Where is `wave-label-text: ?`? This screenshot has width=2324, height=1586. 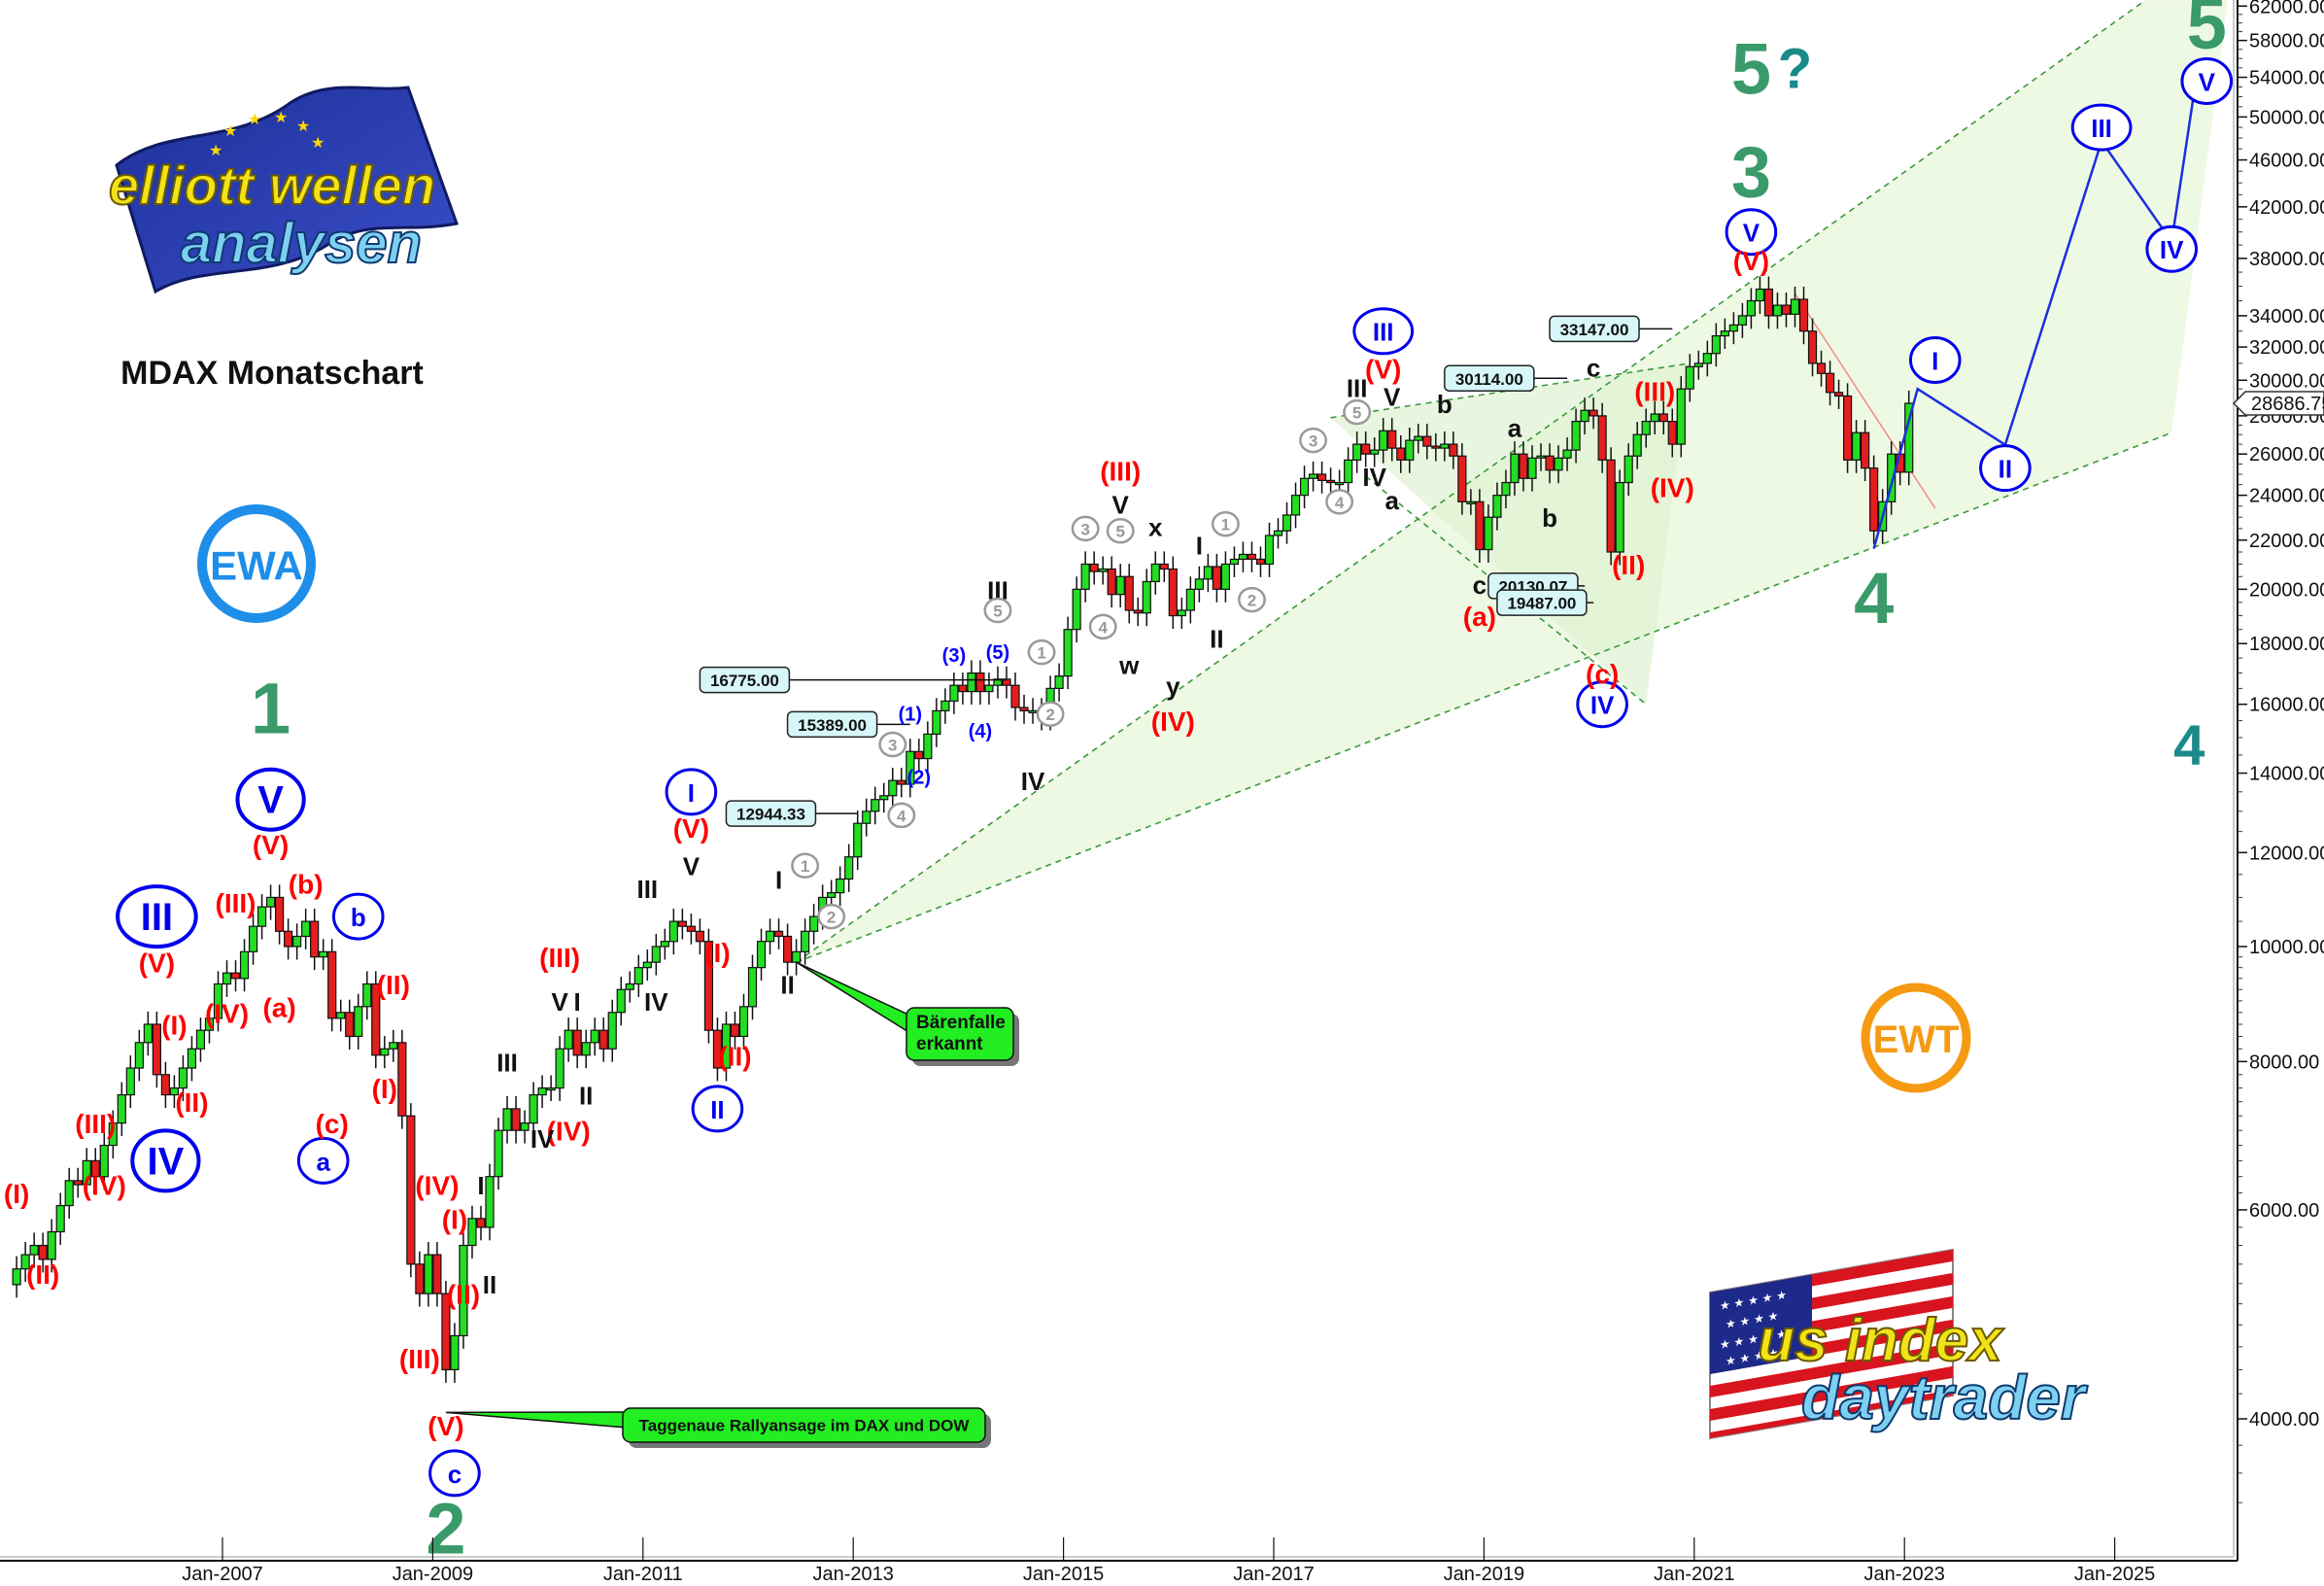 wave-label-text: ? is located at coordinates (1795, 68).